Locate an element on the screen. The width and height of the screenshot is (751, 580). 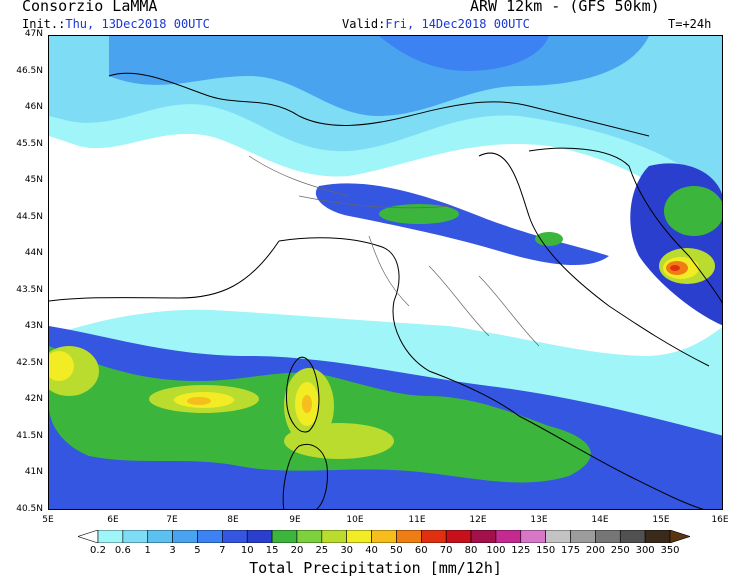
colorbar-level-label: 7 is located at coordinates (222, 550).